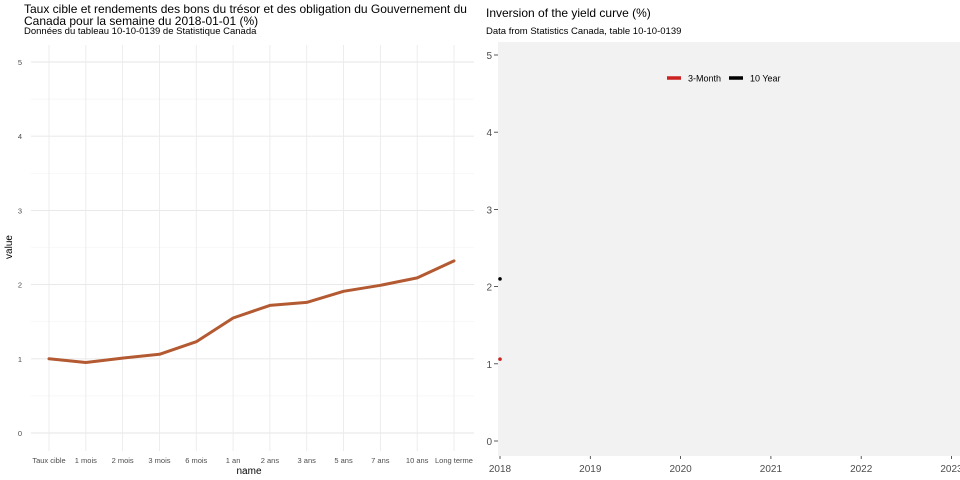 The width and height of the screenshot is (960, 480). I want to click on left-chart-title-line2: Canada pour la semaine du 2018-01-01 (%), so click(141, 21).